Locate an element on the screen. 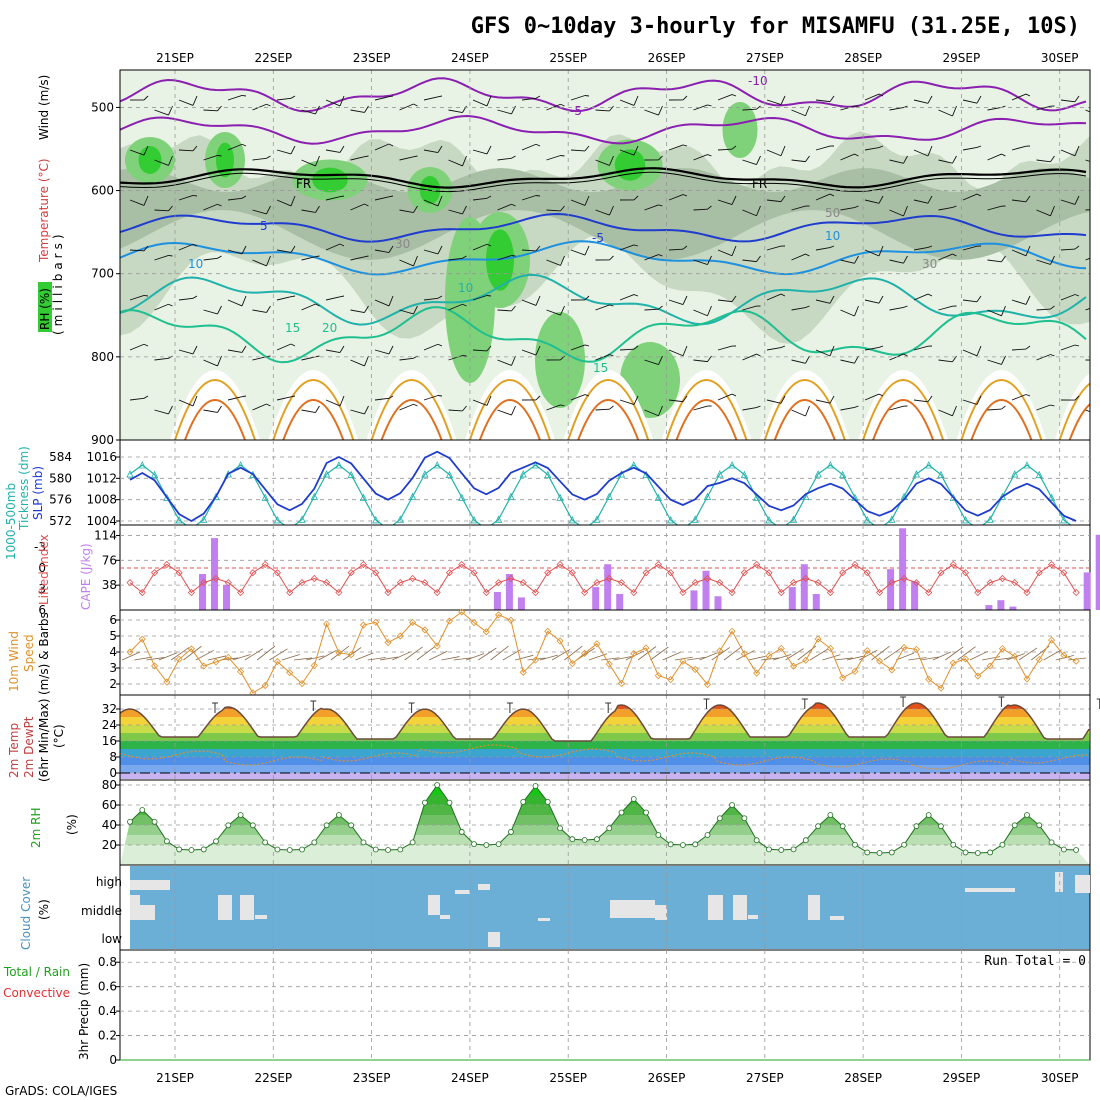 The height and width of the screenshot is (1100, 1100). temperature-contour is located at coordinates (603, 258).